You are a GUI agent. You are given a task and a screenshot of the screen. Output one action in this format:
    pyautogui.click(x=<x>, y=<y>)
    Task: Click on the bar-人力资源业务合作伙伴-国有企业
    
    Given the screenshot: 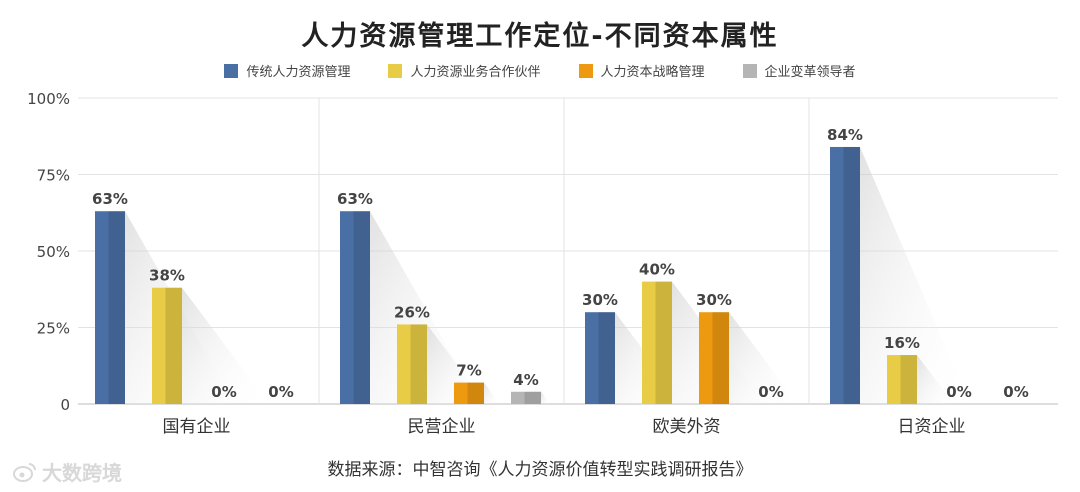 What is the action you would take?
    pyautogui.click(x=167, y=345)
    